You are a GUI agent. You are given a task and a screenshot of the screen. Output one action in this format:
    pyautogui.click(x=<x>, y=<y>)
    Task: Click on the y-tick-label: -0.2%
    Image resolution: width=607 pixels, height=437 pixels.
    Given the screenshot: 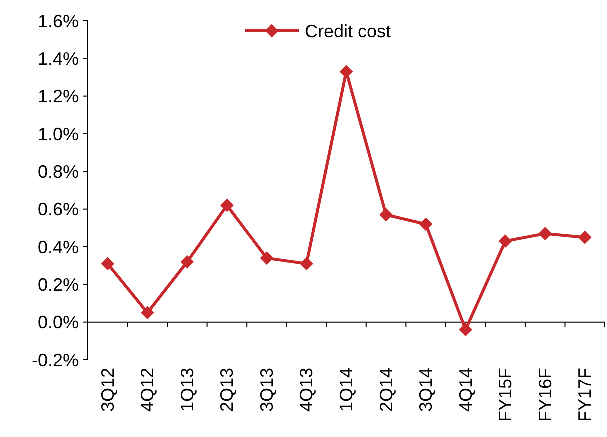 What is the action you would take?
    pyautogui.click(x=55, y=360)
    